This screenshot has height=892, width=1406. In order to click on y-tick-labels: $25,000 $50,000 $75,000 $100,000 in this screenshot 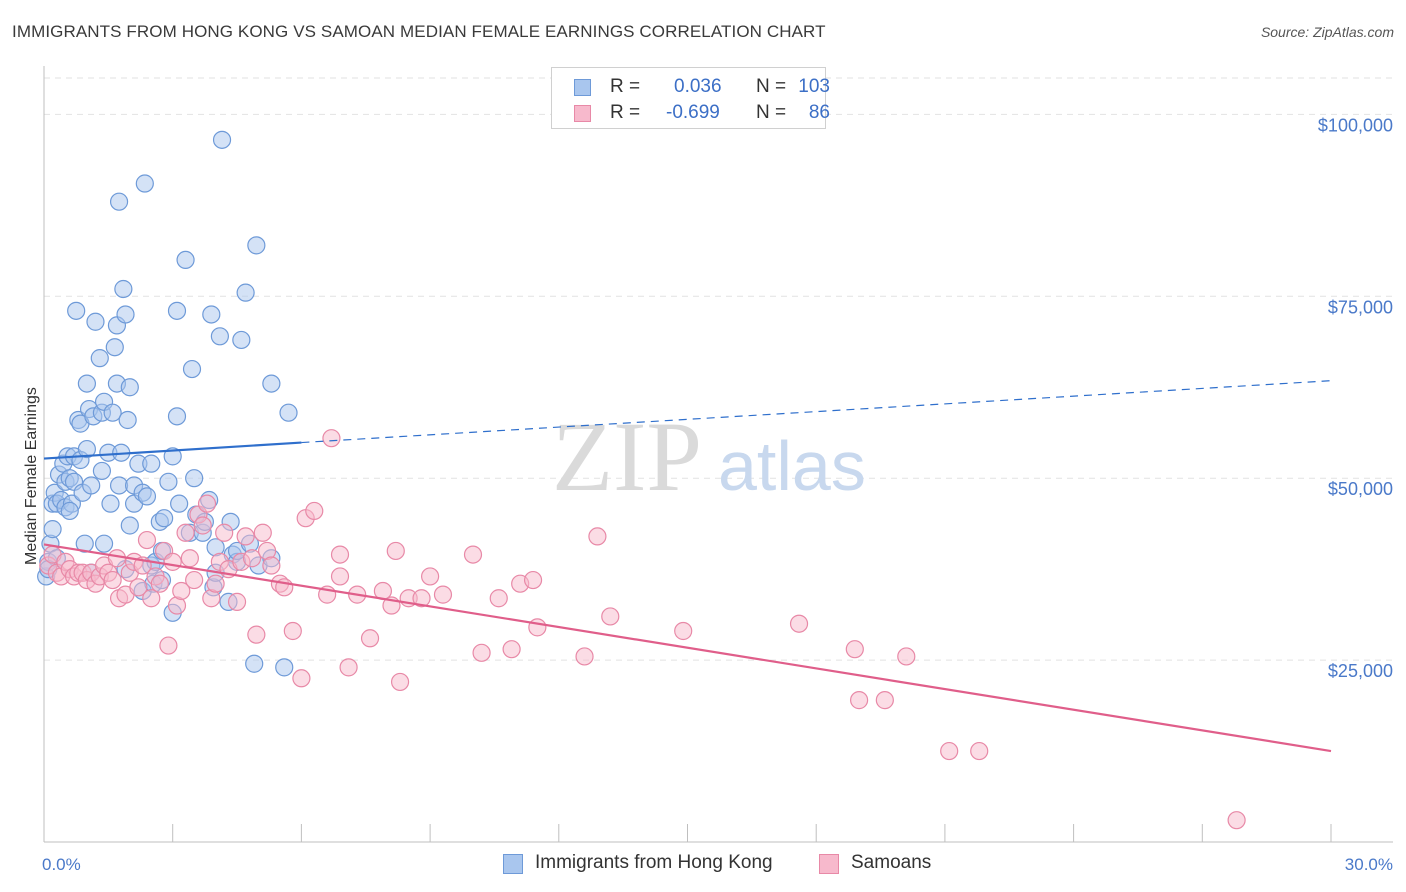, I will do `click(1355, 398)`.